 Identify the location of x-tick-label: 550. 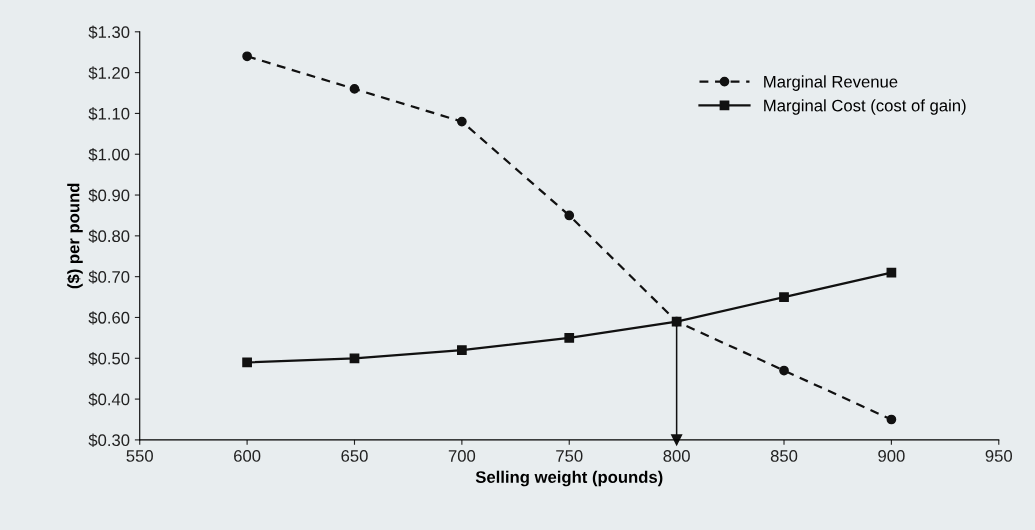
(139, 456).